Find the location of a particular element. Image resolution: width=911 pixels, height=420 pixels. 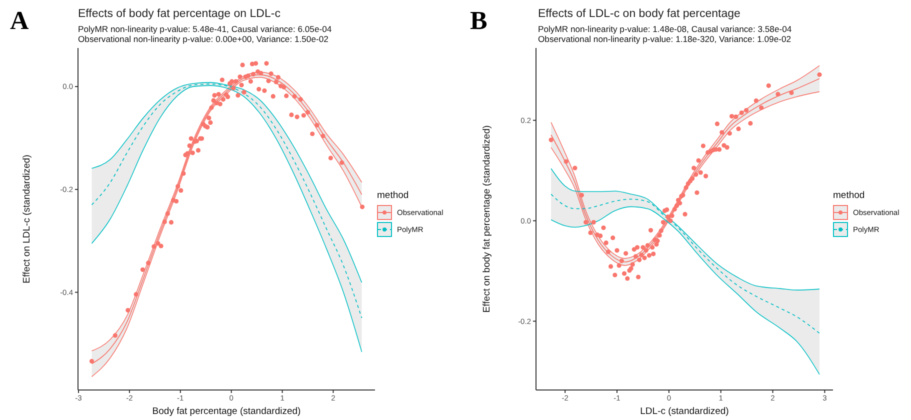

chart-title: Effects of body fat percentage on LDL-c is located at coordinates (179, 14).